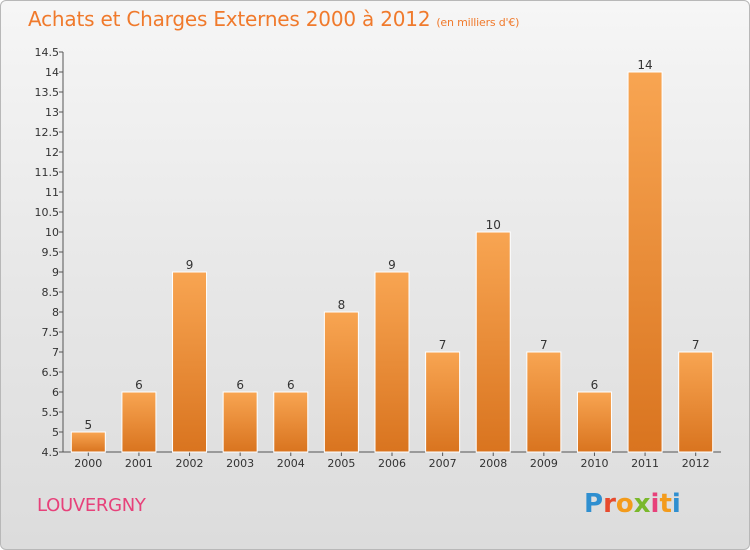  Describe the element at coordinates (493, 463) in the screenshot. I see `x-tick-label-2008: 2008` at that location.